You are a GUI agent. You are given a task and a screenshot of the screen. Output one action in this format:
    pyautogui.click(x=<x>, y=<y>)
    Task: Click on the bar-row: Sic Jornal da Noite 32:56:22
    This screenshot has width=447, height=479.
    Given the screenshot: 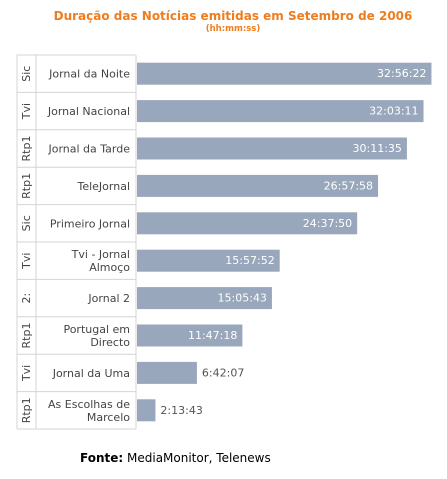 What is the action you would take?
    pyautogui.click(x=224, y=69)
    